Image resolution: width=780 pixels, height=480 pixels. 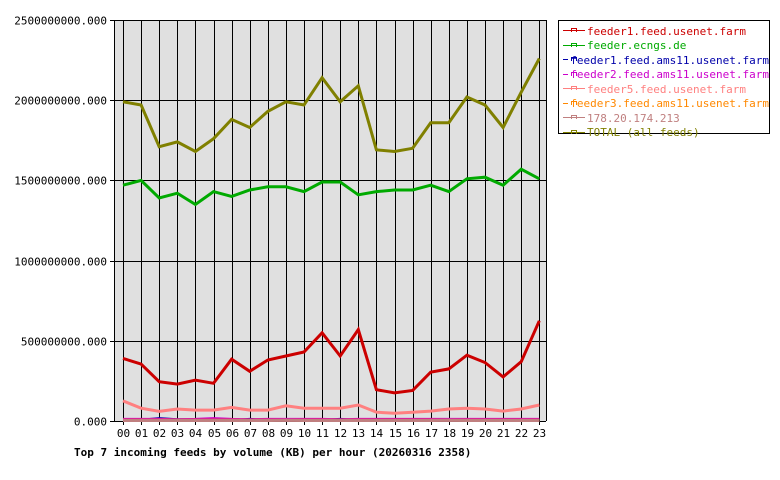 I want to click on legend-item: feeder1.feed.usenet.farm, so click(x=666, y=31).